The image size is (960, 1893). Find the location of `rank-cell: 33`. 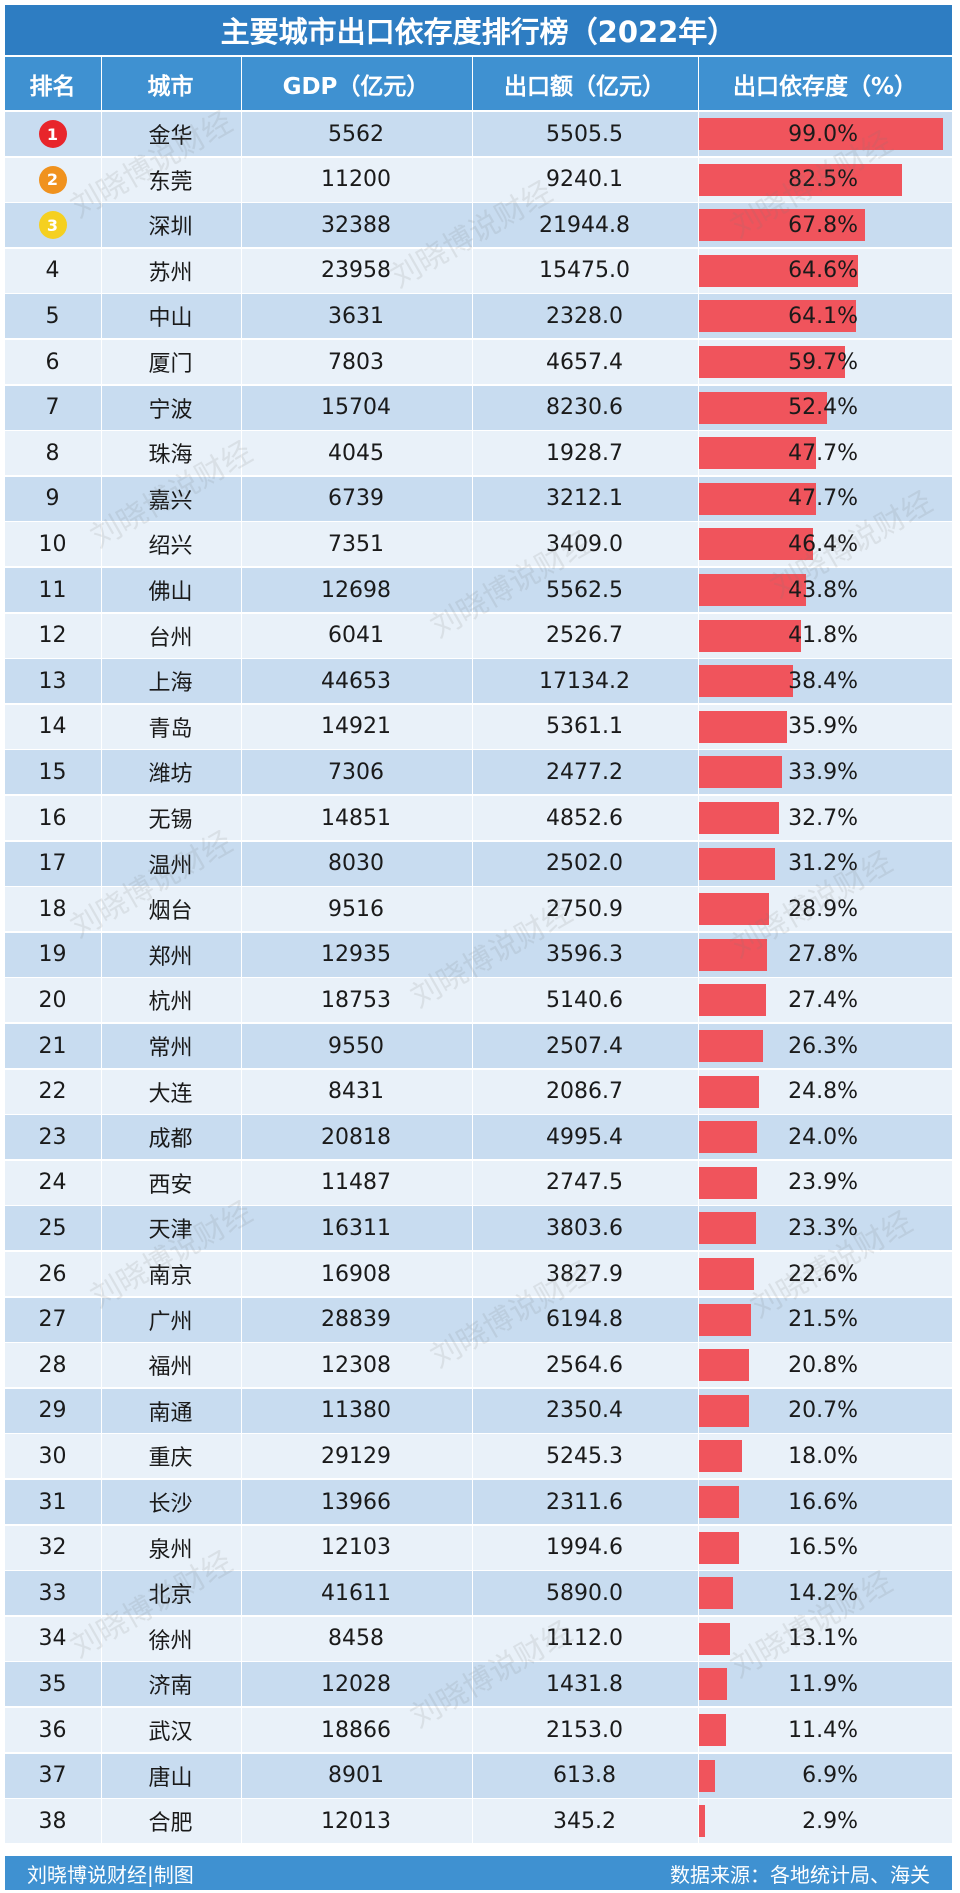

rank-cell: 33 is located at coordinates (52, 1593).